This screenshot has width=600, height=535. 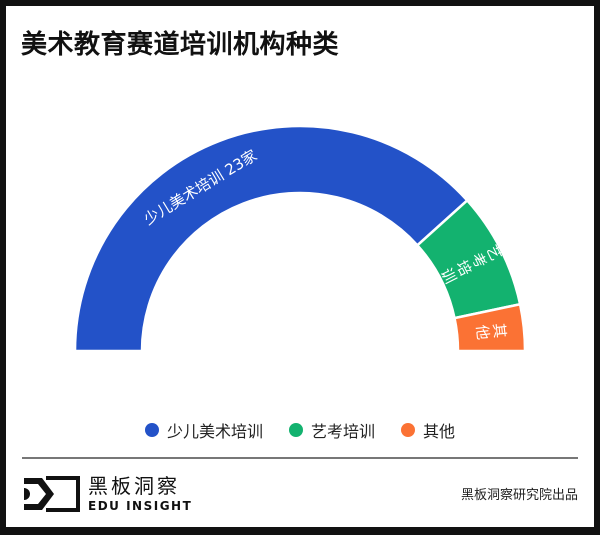 I want to click on slice-label: 其他, so click(x=491, y=330).